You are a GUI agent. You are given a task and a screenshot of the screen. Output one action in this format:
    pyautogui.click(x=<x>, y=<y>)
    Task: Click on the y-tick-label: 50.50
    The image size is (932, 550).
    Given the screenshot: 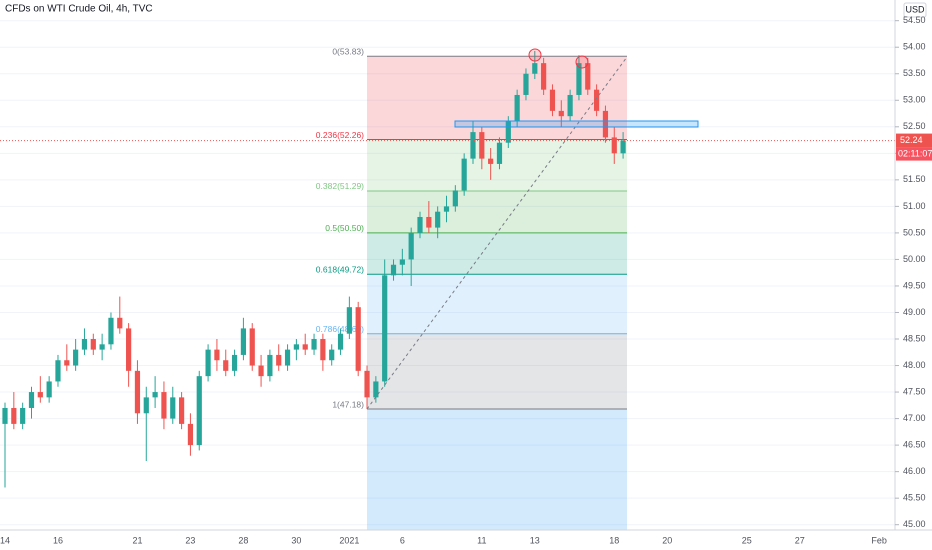 What is the action you would take?
    pyautogui.click(x=914, y=232)
    